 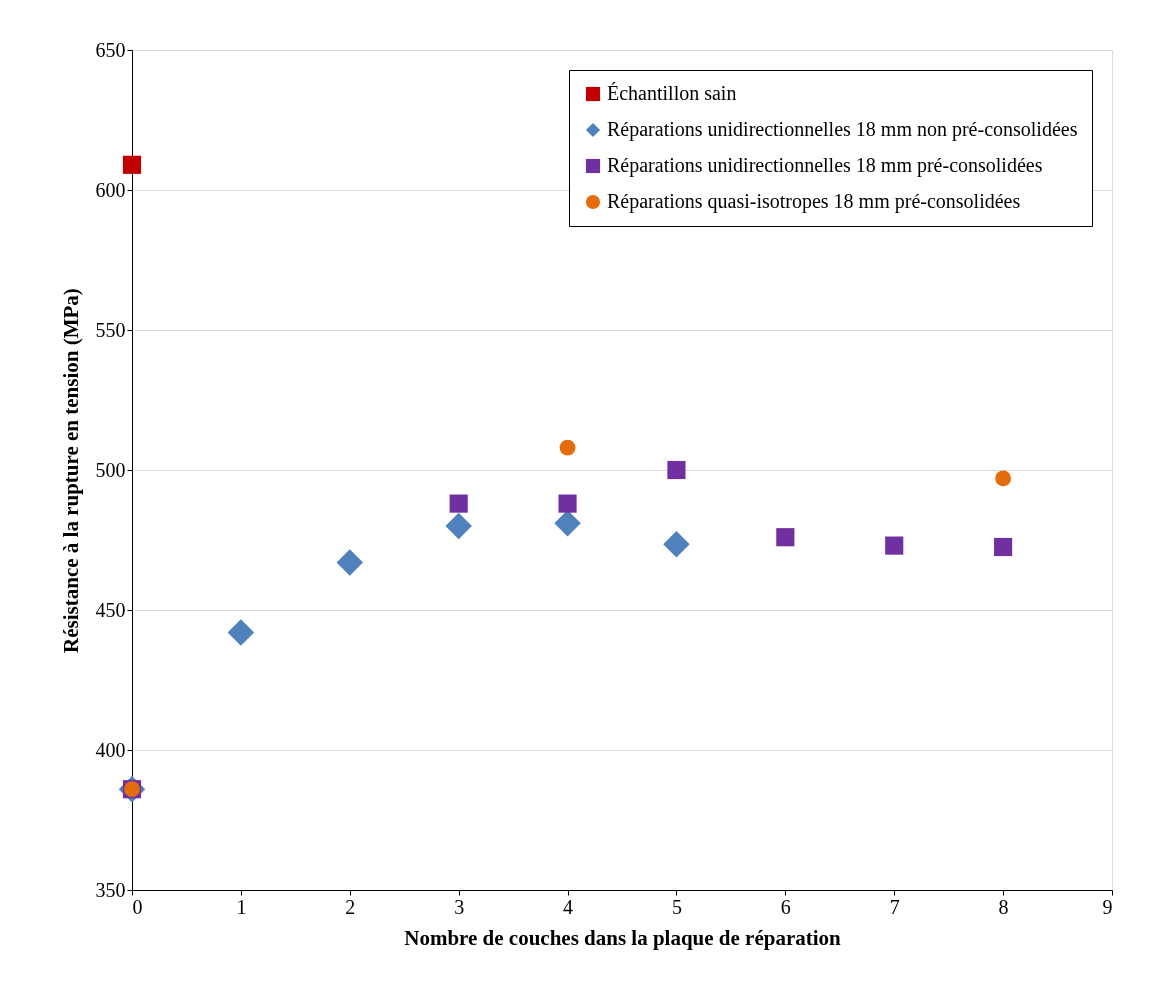 What do you see at coordinates (110, 749) in the screenshot?
I see `y-tick-label: 400` at bounding box center [110, 749].